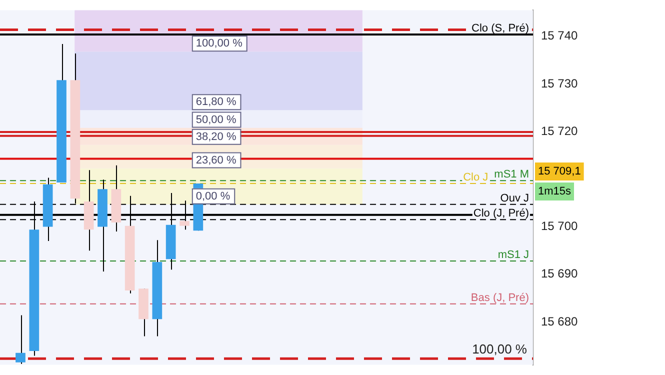 The height and width of the screenshot is (375, 665). What do you see at coordinates (501, 214) in the screenshot?
I see `ref-line-label: Clo (J, Pré)` at bounding box center [501, 214].